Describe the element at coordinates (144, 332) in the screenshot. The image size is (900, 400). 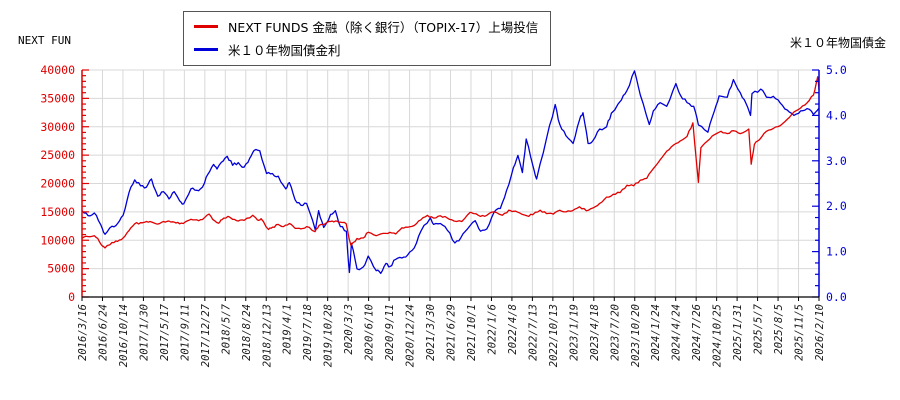
I see `x-axis-tick-label: 2017/1/30` at that location.